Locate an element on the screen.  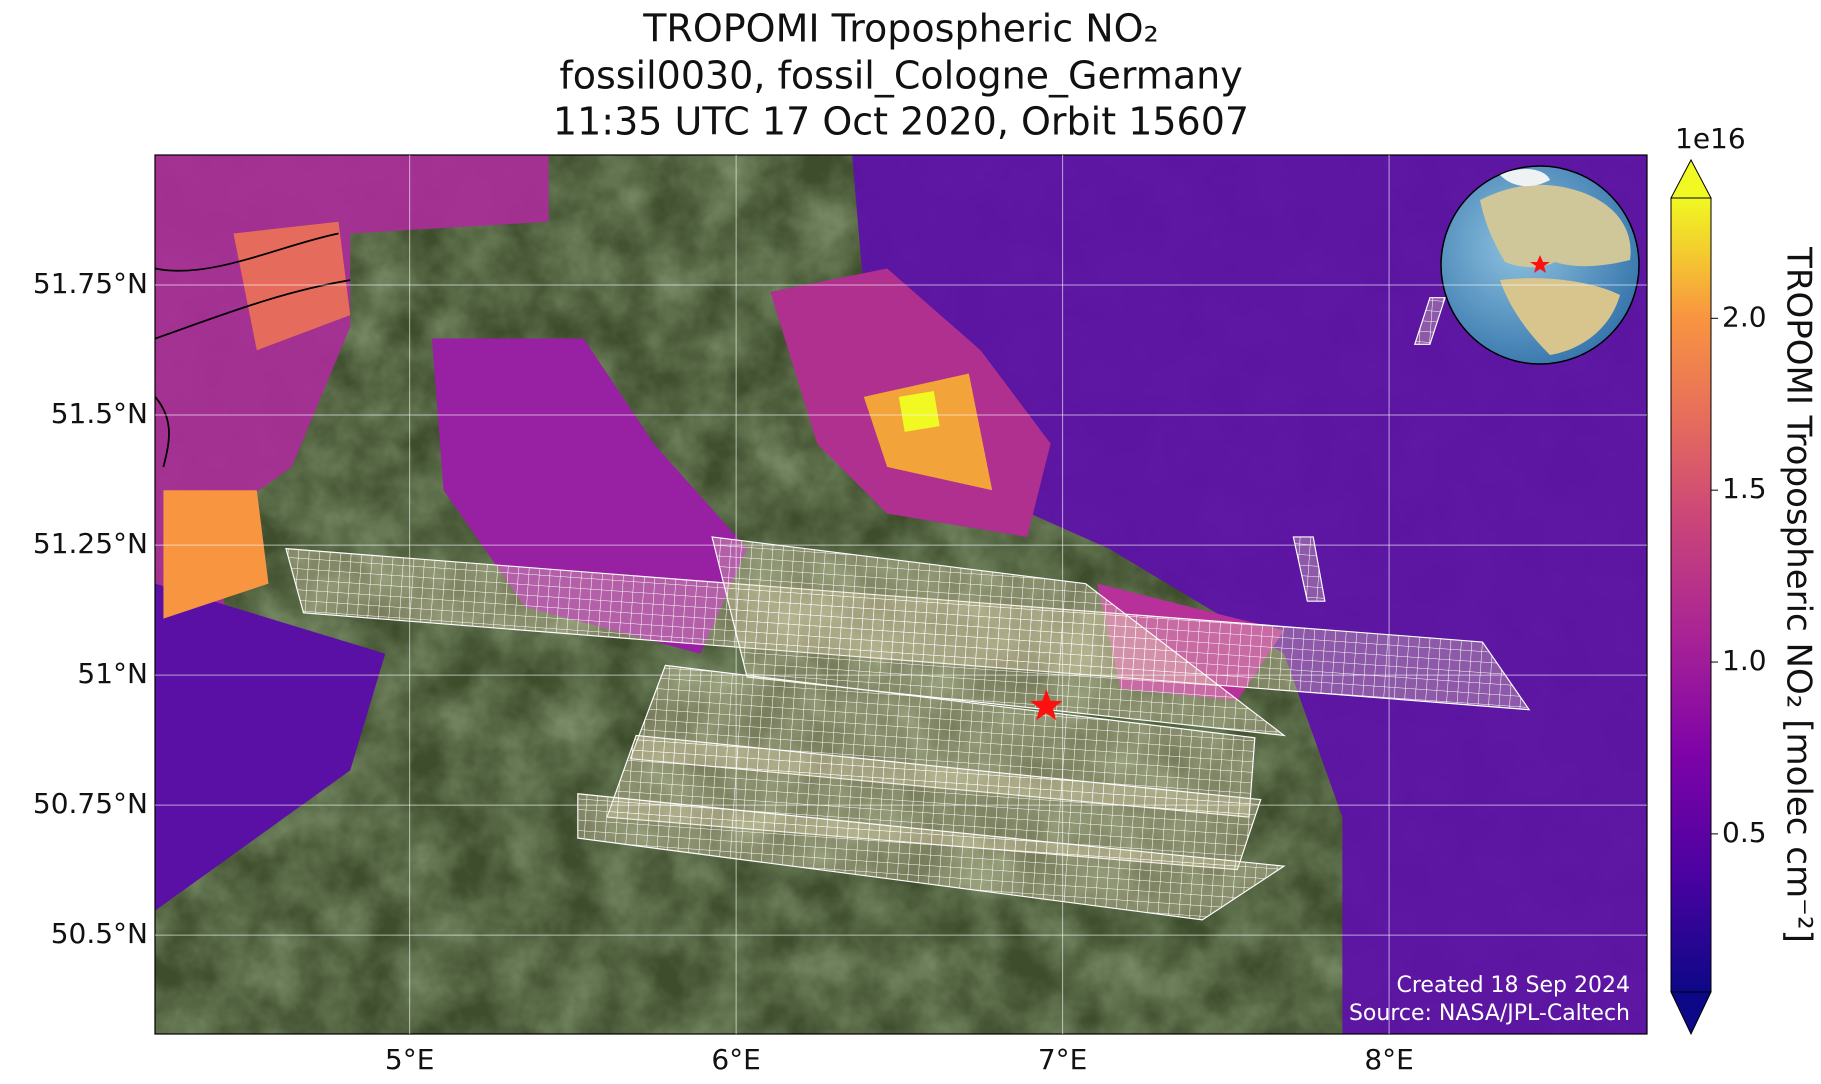
site-marker is located at coordinates (1046, 705).